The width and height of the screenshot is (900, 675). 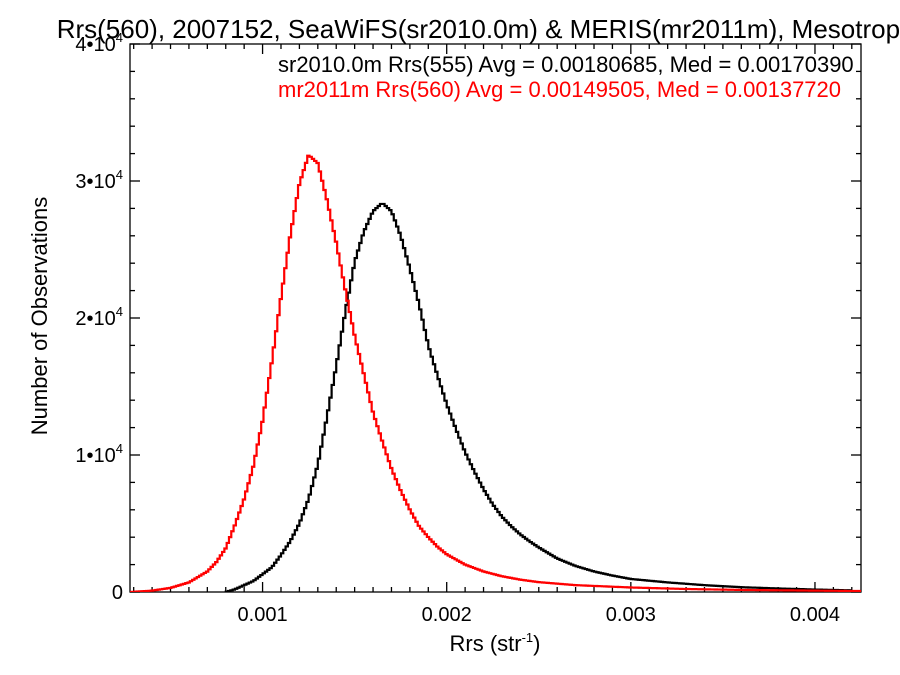 I want to click on x-axis-label-suffix: ), so click(x=536, y=643).